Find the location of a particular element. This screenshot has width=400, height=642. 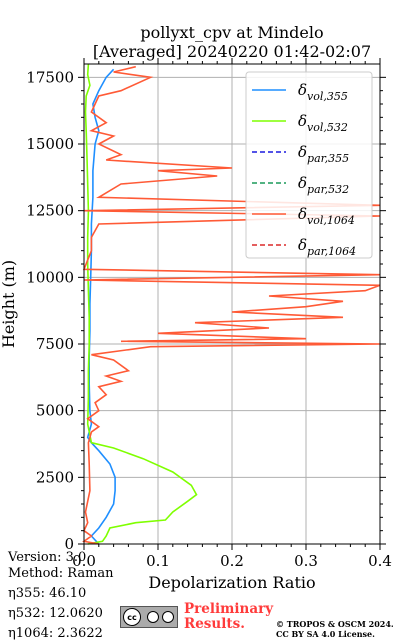

y-tick-label: 5000 is located at coordinates (55, 411).